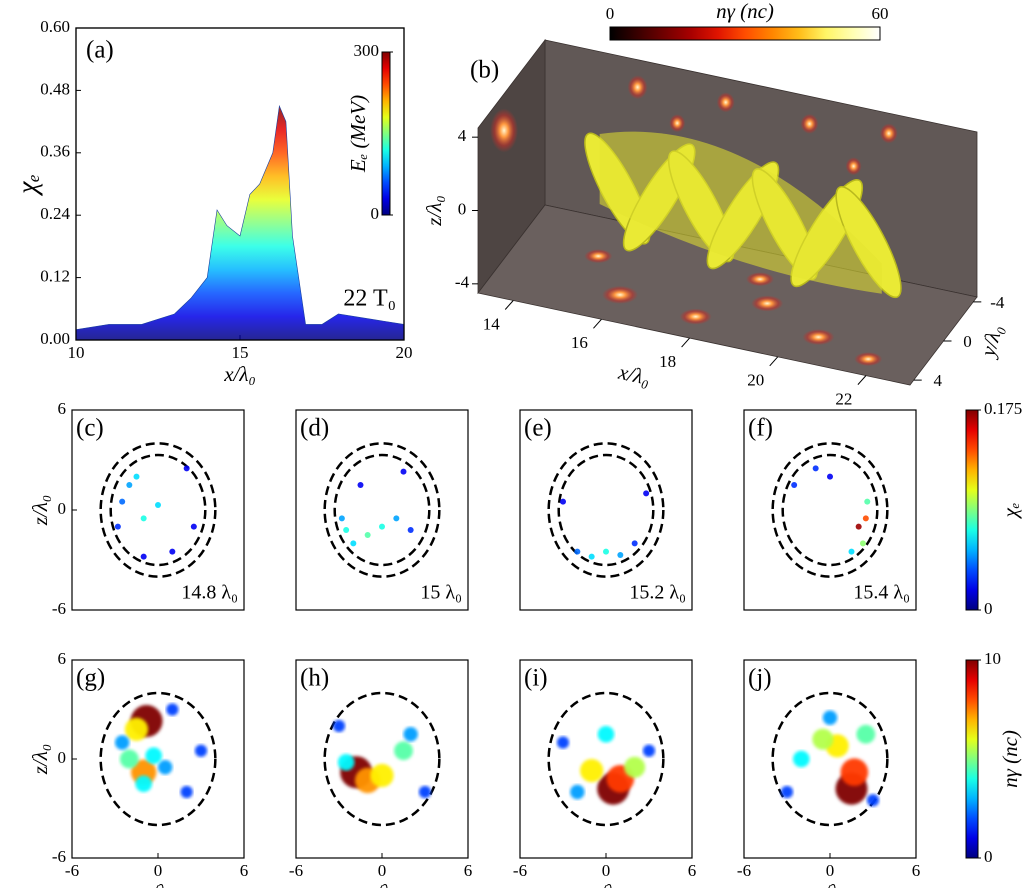 This screenshot has width=1032, height=888. I want to click on x-tick-label: 6, so click(468, 870).